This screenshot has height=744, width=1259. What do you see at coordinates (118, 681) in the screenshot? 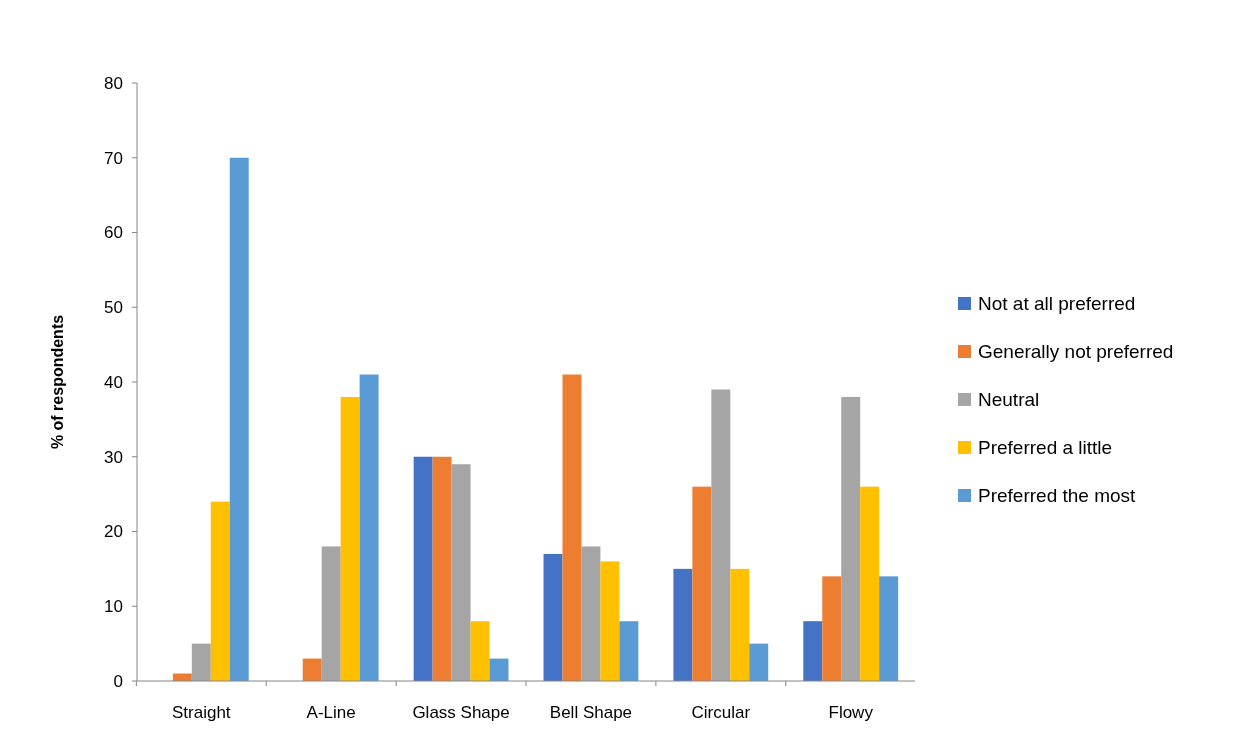
I see `y-tick-label: 0` at bounding box center [118, 681].